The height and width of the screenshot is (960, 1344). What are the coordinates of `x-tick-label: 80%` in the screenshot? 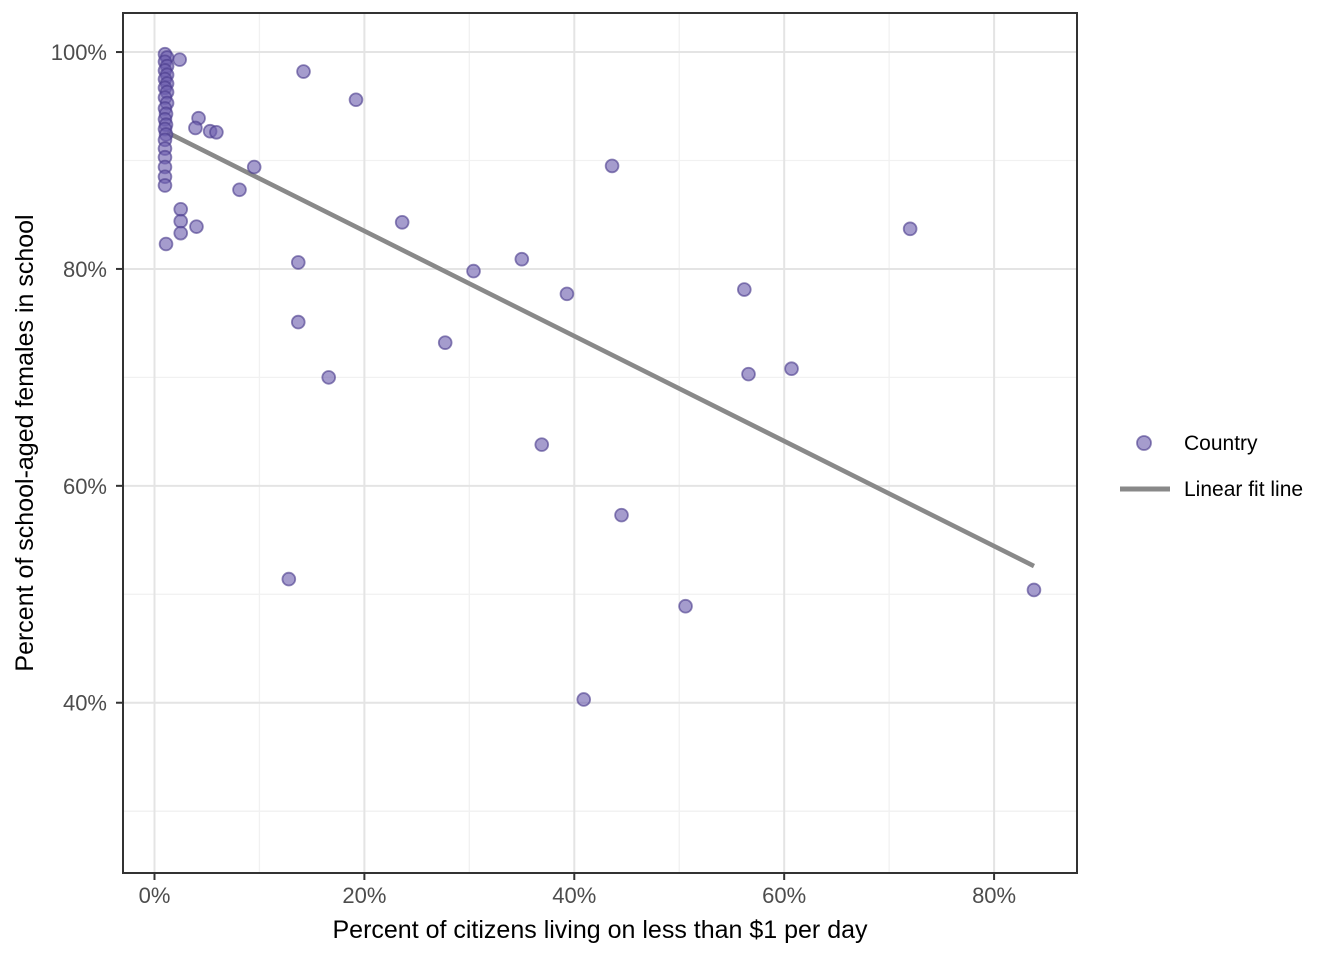 It's located at (994, 895).